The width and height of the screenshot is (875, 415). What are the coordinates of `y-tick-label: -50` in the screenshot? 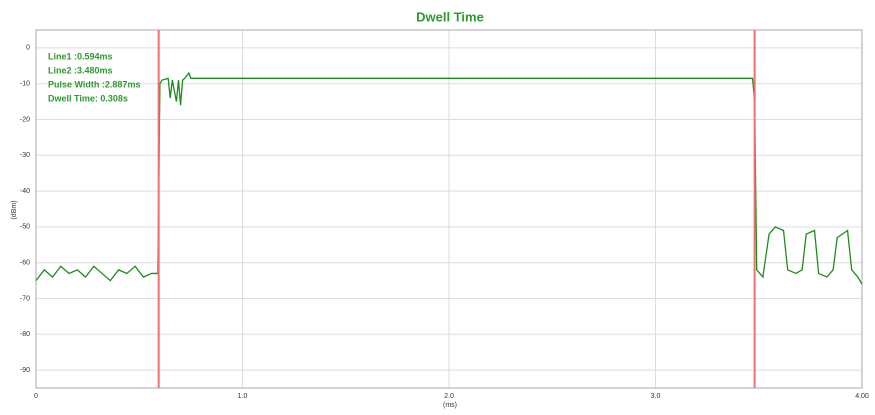 It's located at (25, 227).